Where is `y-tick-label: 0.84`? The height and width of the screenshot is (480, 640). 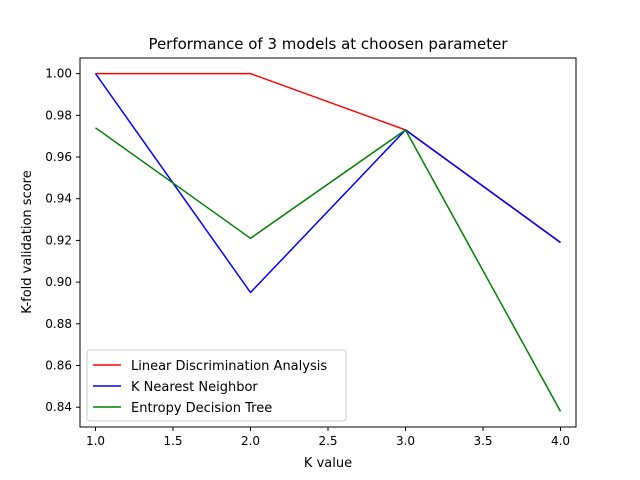
y-tick-label: 0.84 is located at coordinates (58, 407).